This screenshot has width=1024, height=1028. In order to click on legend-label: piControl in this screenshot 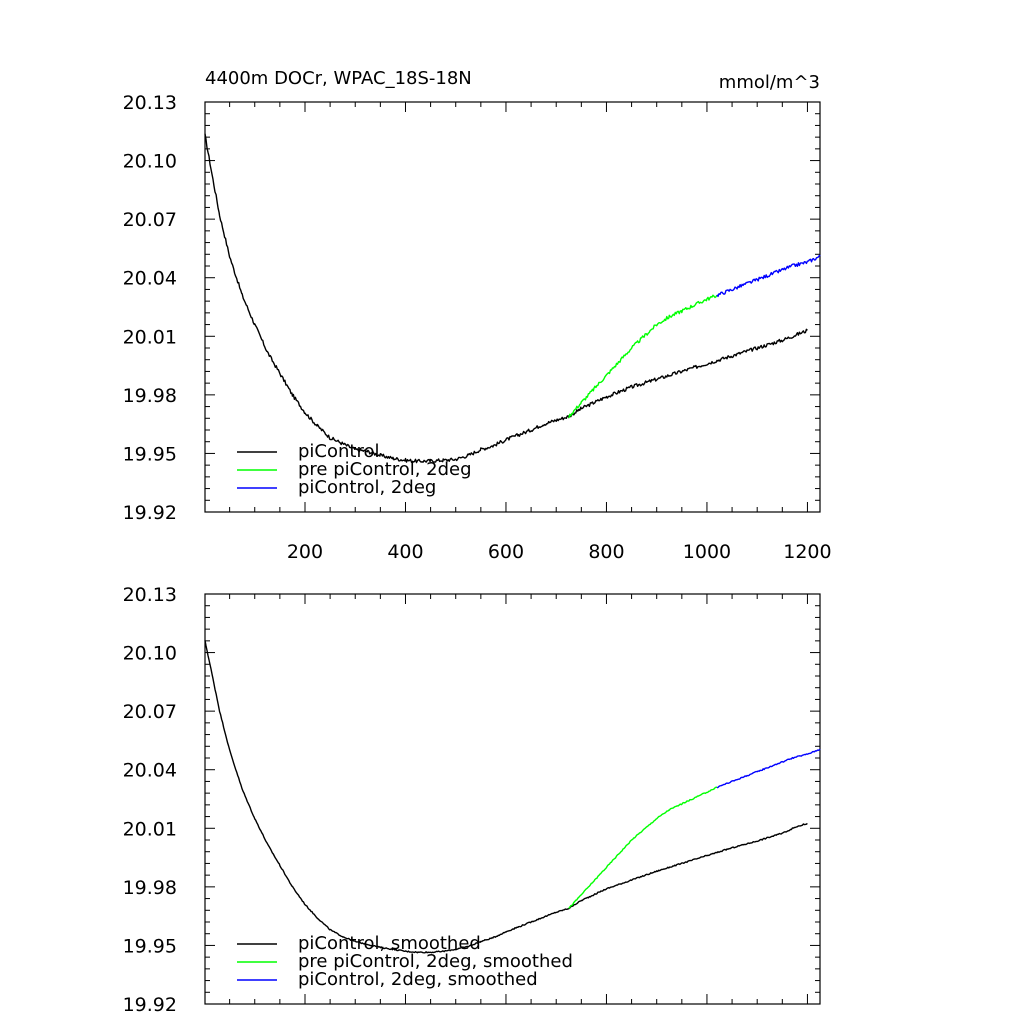, I will do `click(339, 451)`.